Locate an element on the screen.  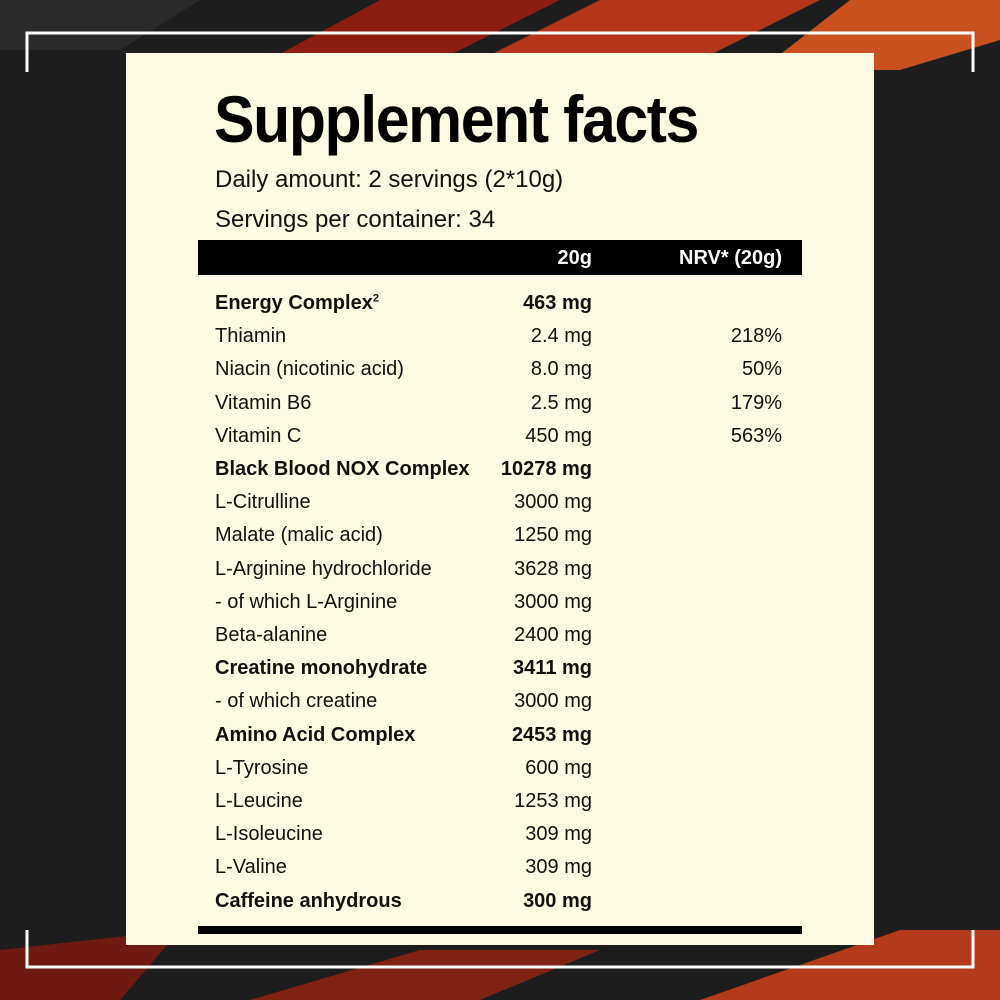
amount: 300 mg is located at coordinates (557, 900).